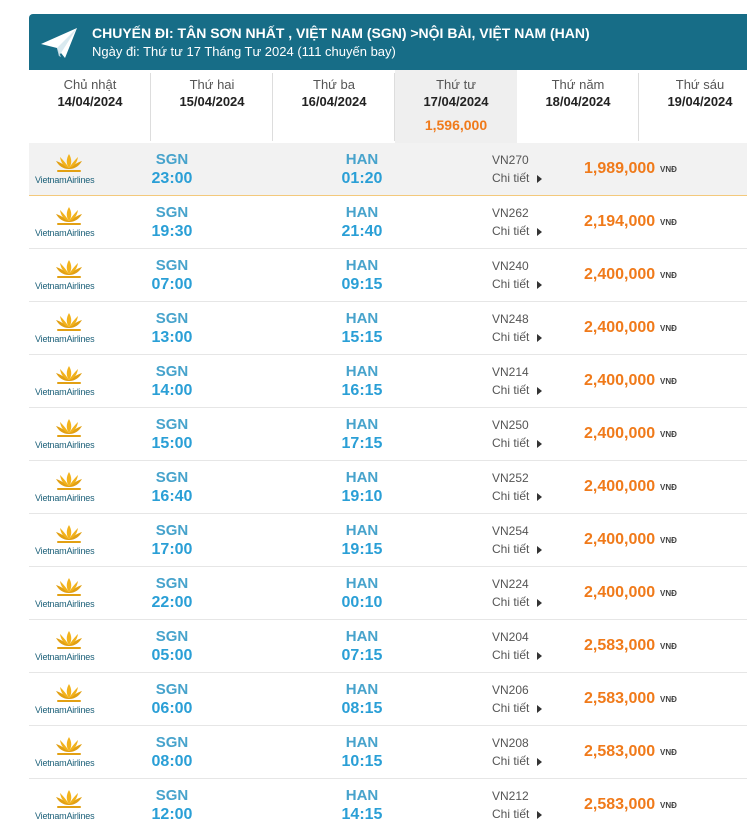 This screenshot has height=822, width=747. What do you see at coordinates (578, 101) in the screenshot?
I see `day-date: 18/04/2024` at bounding box center [578, 101].